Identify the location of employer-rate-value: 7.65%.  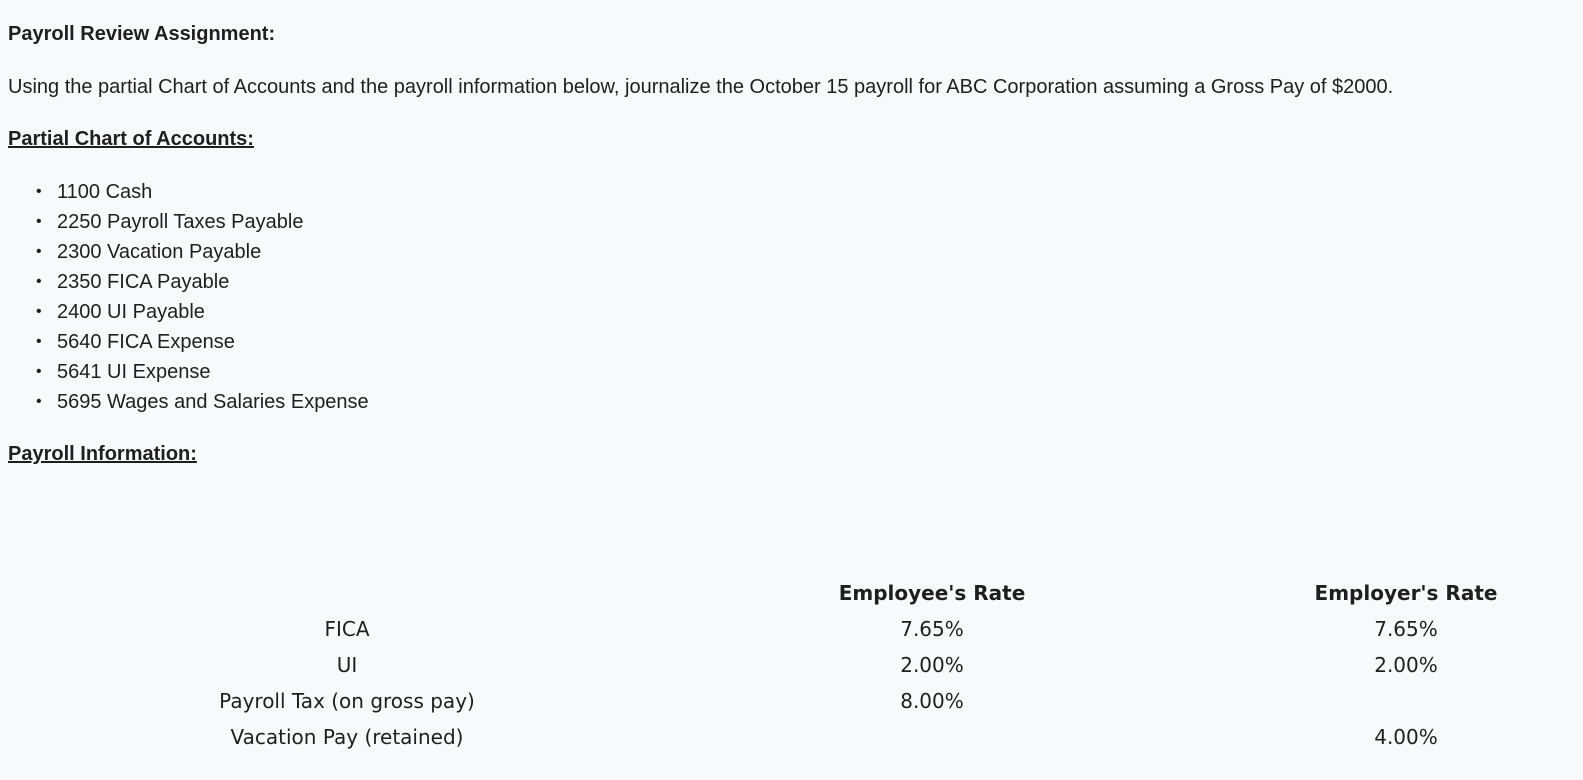
(1406, 629).